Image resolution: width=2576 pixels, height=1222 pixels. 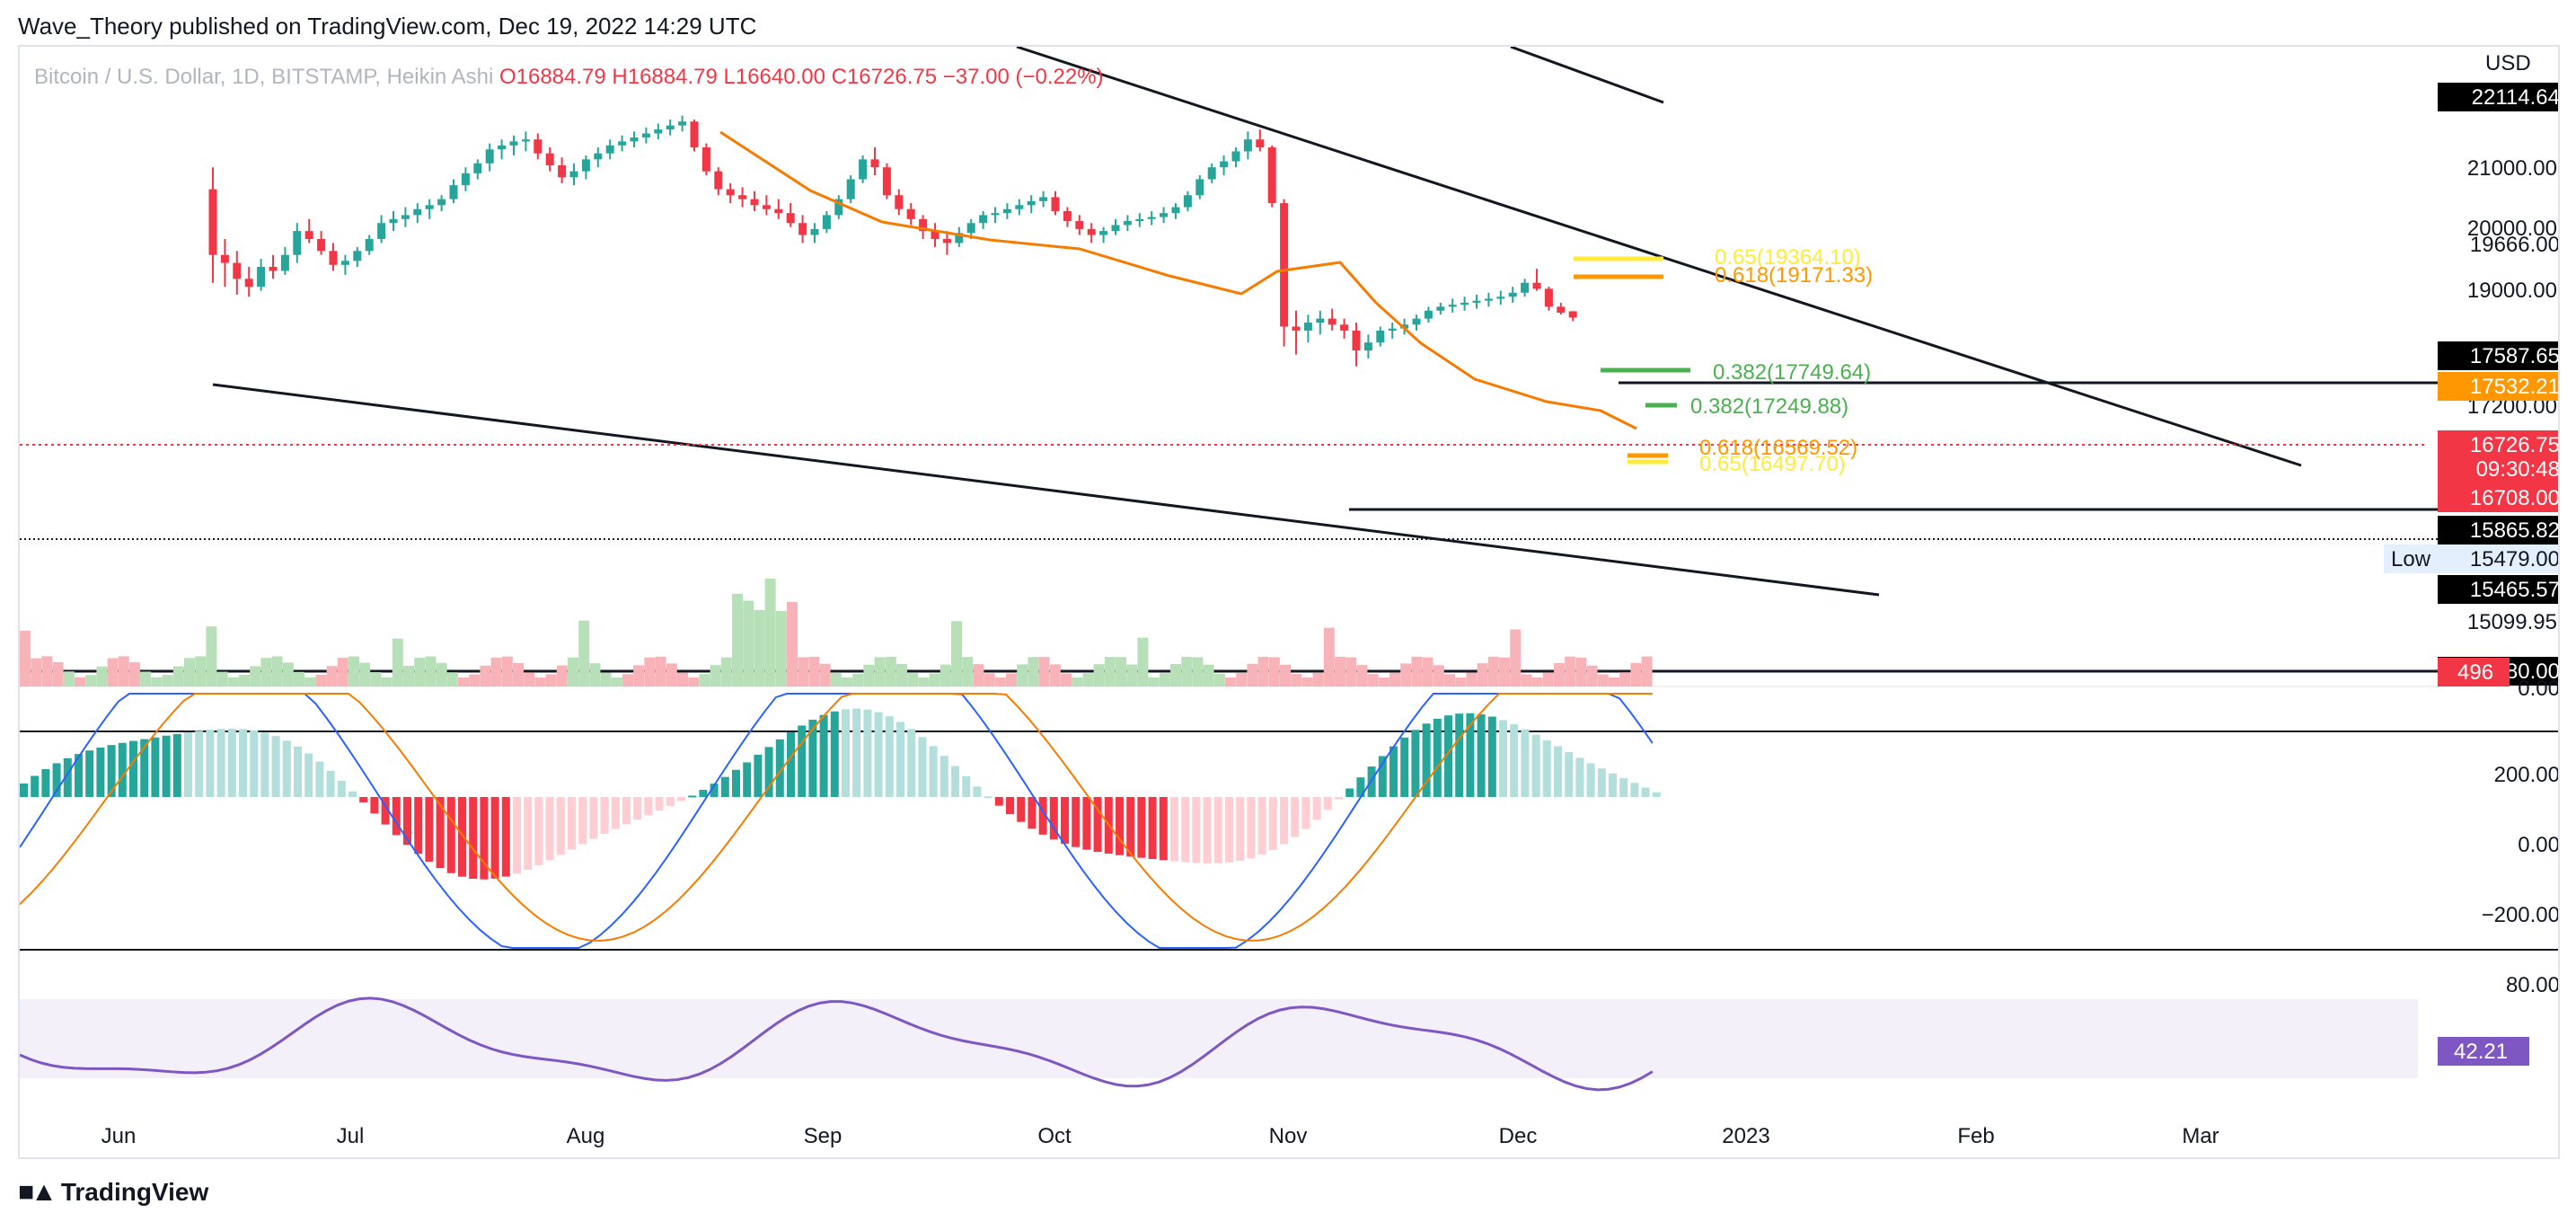 I want to click on volume-current-value: 496, so click(x=2475, y=672).